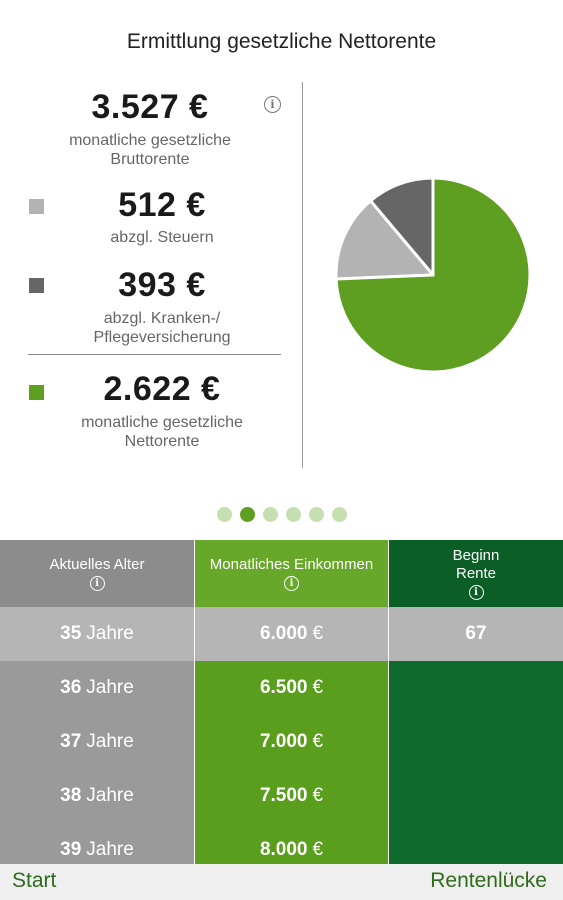 This screenshot has height=900, width=563. Describe the element at coordinates (291, 564) in the screenshot. I see `income-header-label: Monatliches Einkommen` at that location.